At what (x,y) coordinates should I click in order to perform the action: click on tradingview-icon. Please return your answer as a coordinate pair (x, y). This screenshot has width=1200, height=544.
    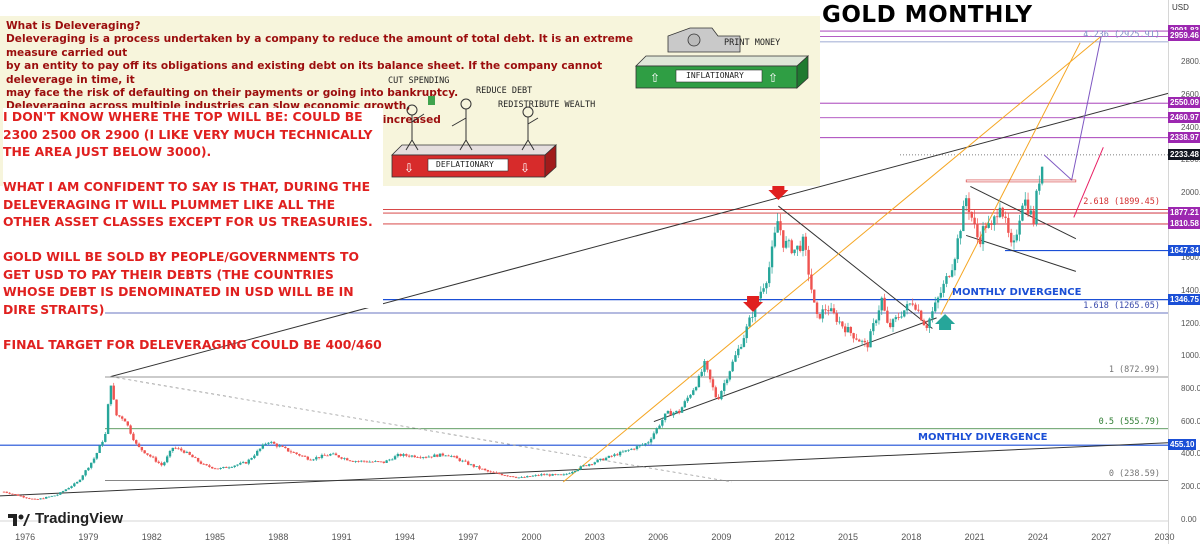
    Looking at the image, I should click on (19, 519).